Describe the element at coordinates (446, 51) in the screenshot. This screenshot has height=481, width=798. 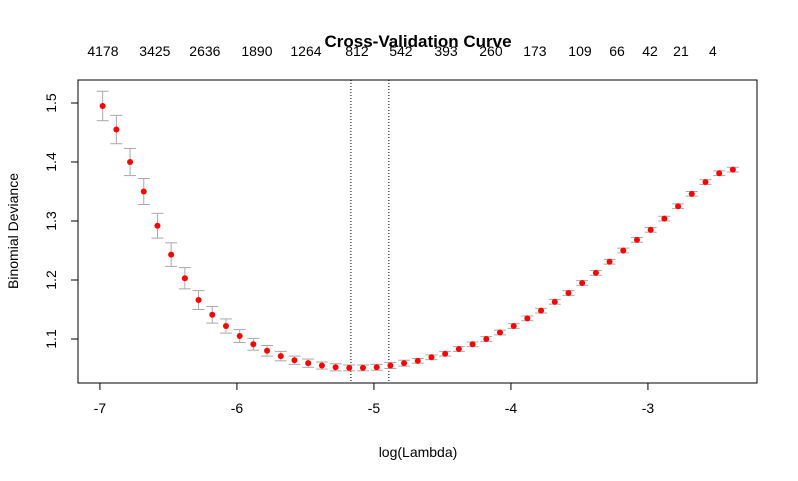
I see `top-tick-label: 393` at that location.